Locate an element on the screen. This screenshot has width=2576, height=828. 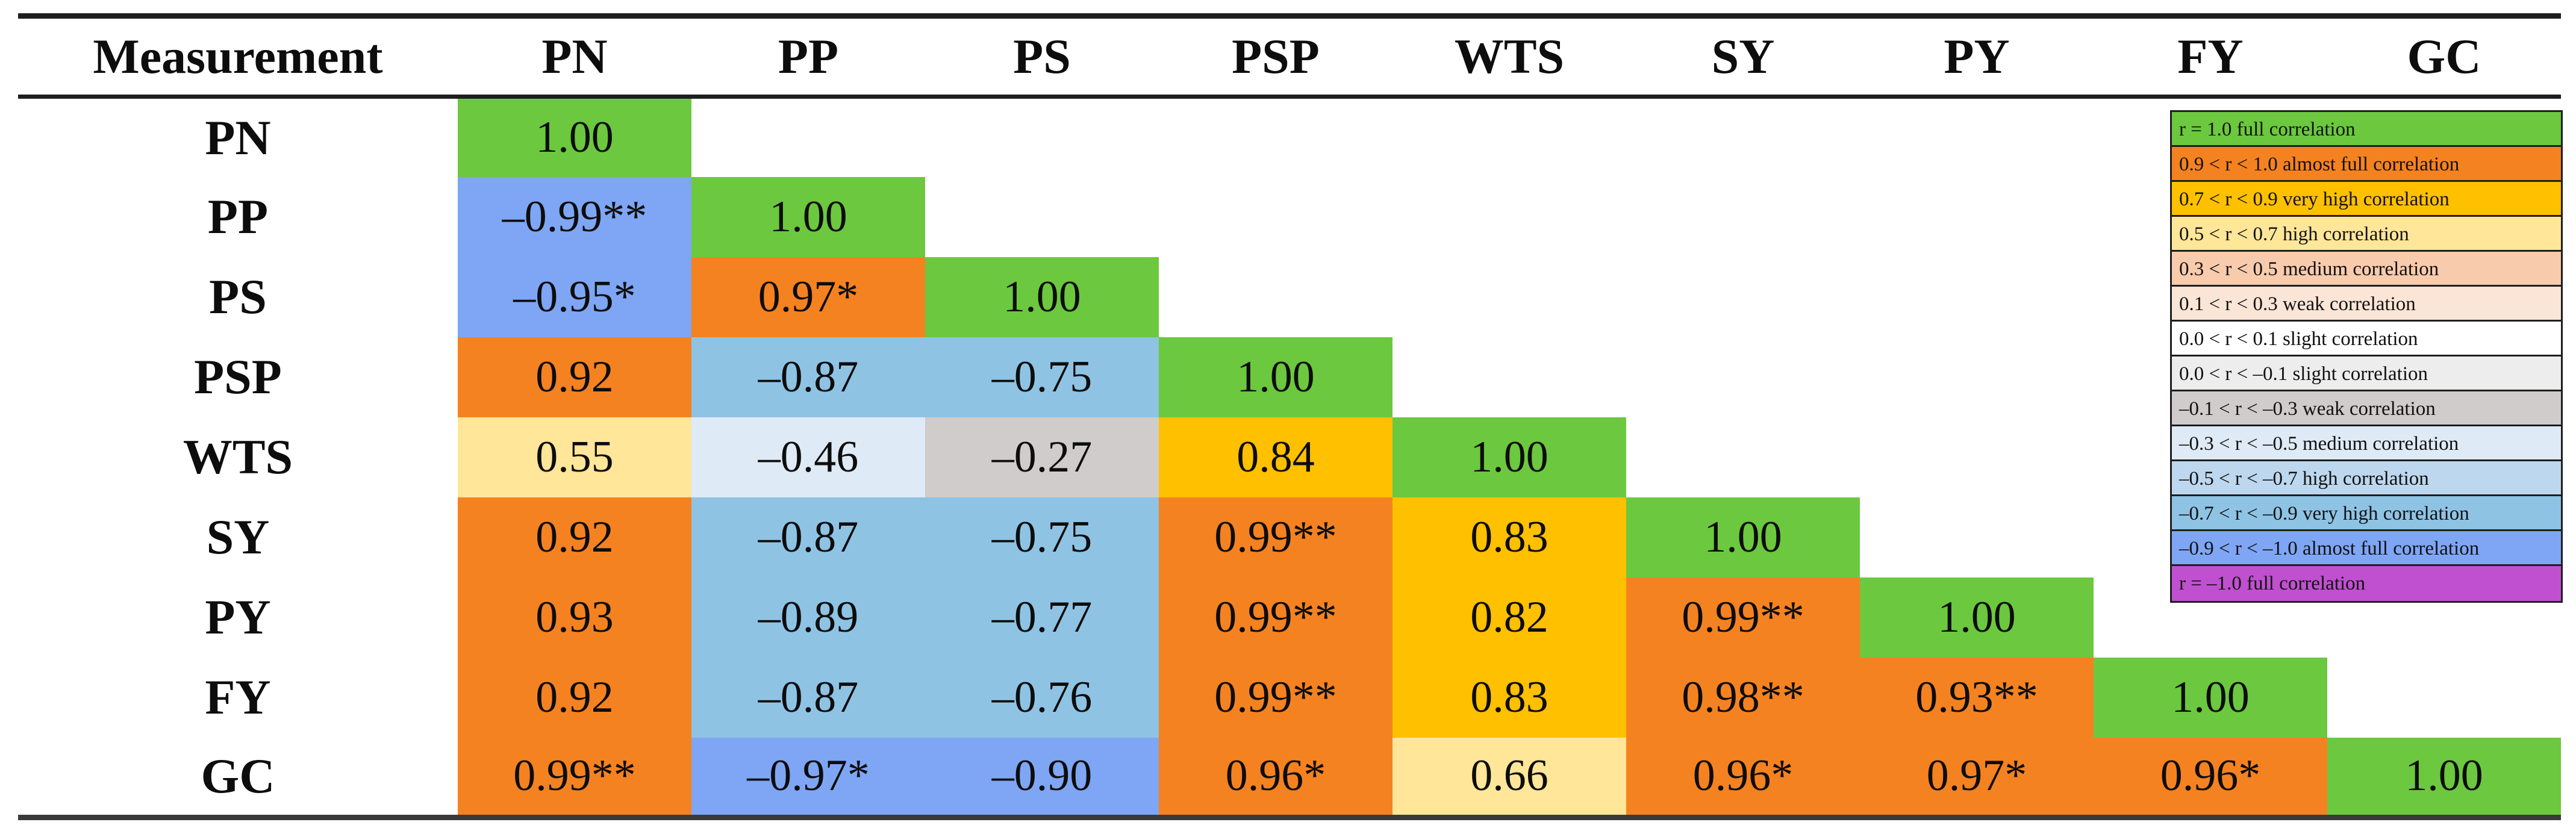
matrix-cell-PSP-PN: 0.92 is located at coordinates (574, 377).